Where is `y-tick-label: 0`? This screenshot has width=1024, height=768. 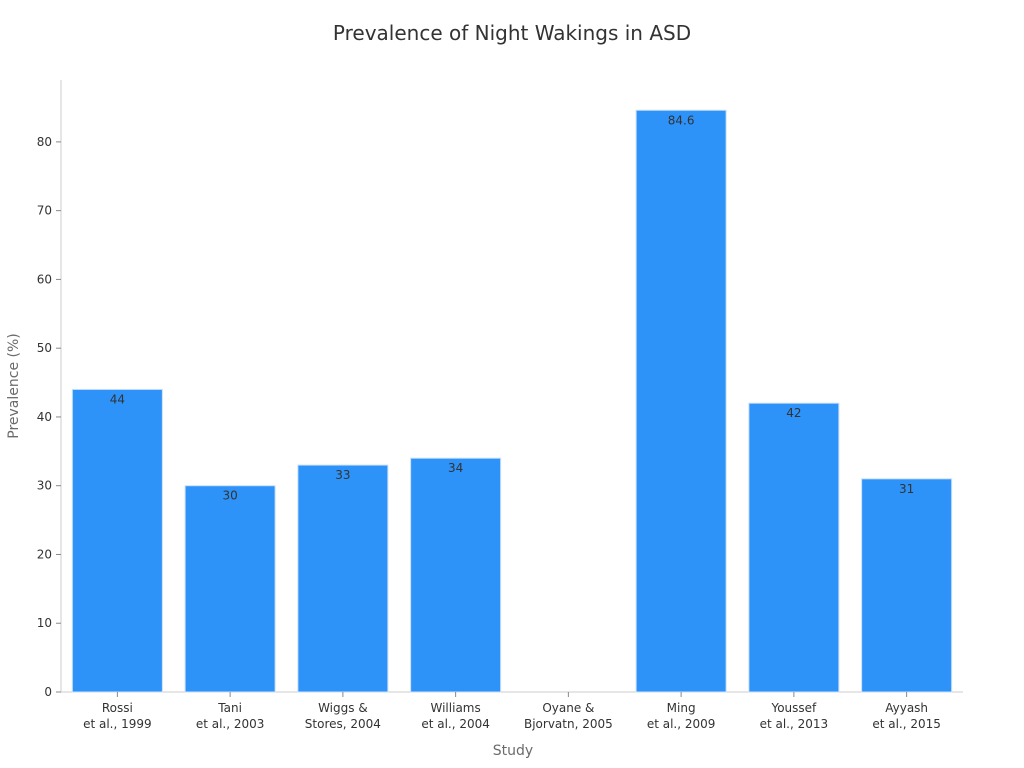
y-tick-label: 0 is located at coordinates (48, 692).